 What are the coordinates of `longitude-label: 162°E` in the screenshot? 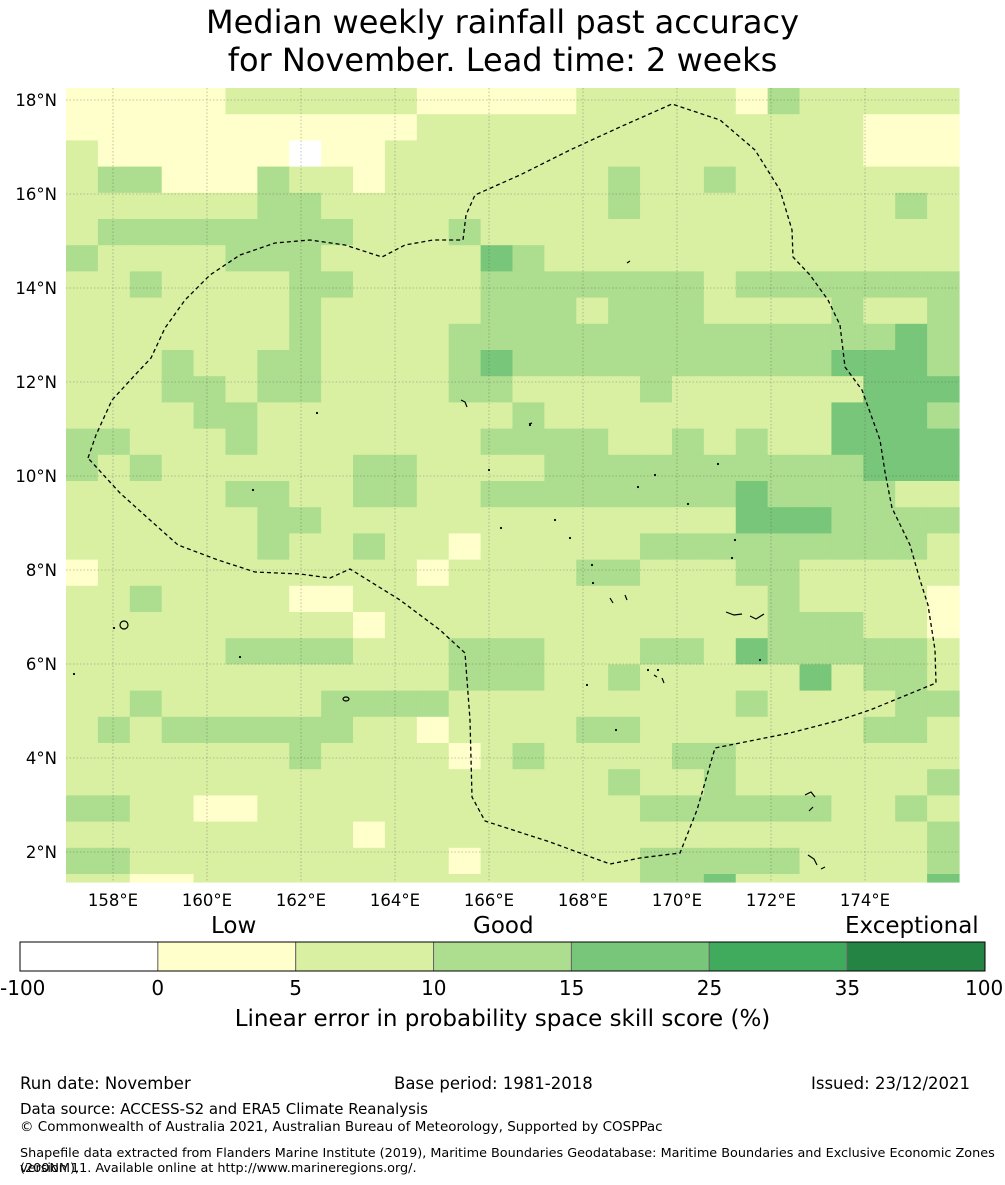 It's located at (301, 900).